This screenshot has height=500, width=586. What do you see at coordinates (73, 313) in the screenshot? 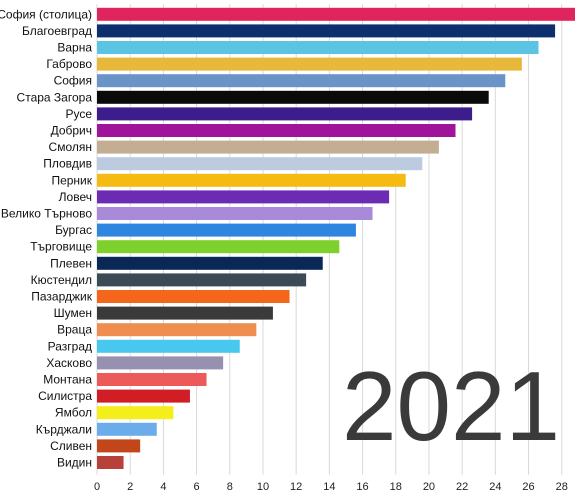
I see `category-label: Шумен` at bounding box center [73, 313].